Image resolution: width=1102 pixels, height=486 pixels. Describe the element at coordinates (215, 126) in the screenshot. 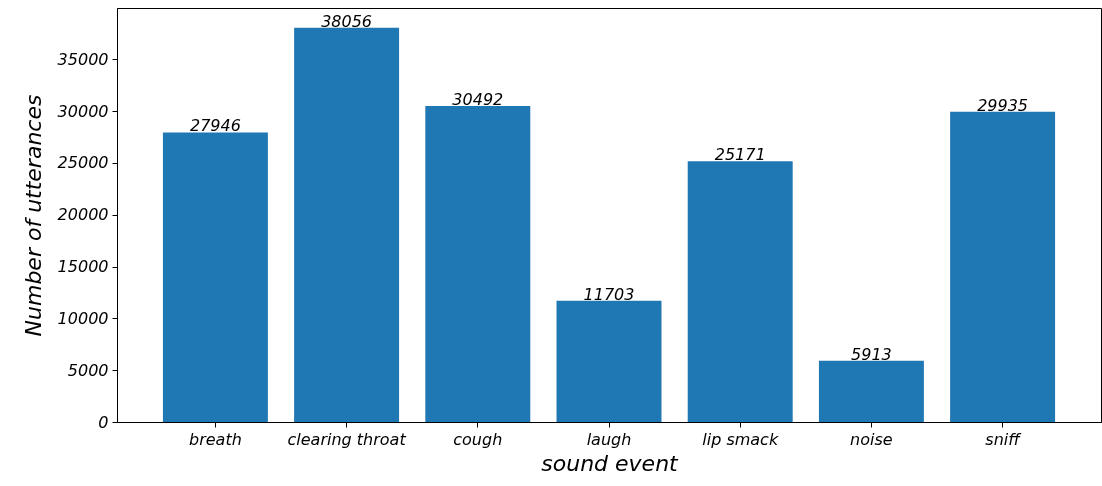

I see `data-label: 27946` at that location.